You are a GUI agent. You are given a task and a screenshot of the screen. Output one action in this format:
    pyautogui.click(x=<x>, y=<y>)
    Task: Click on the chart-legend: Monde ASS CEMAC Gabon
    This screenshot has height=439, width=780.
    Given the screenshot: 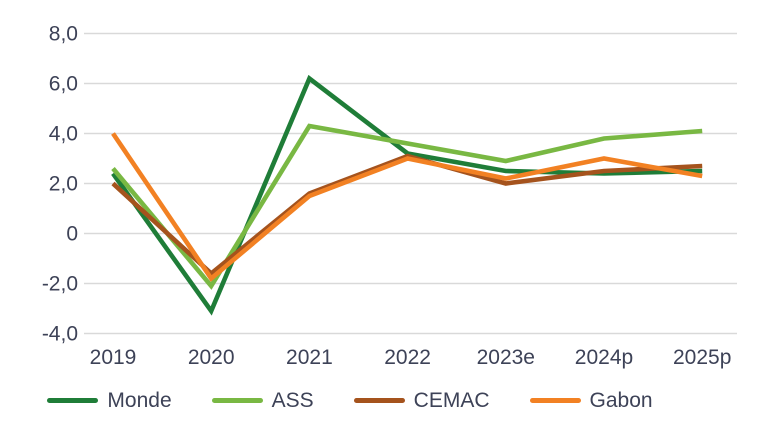 What is the action you would take?
    pyautogui.click(x=350, y=400)
    